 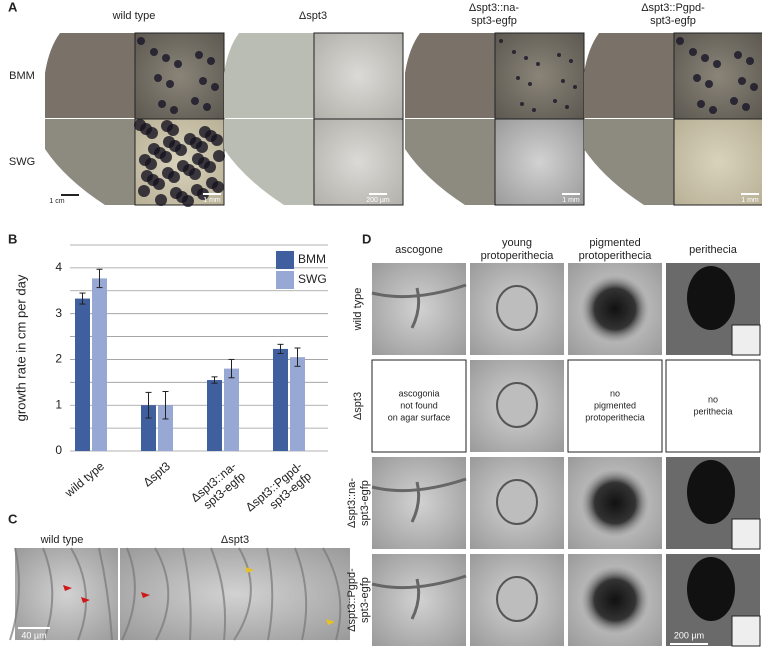 What do you see at coordinates (313, 16) in the screenshot?
I see `column-header: Δspt3` at bounding box center [313, 16].